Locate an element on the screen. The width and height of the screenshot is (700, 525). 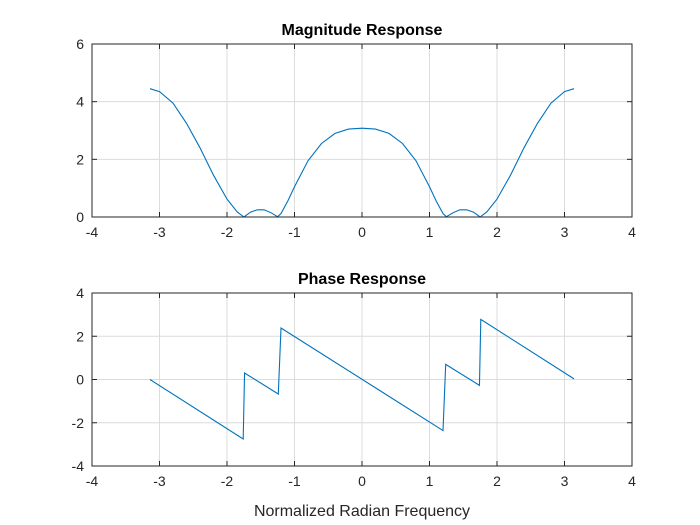
phase-xtick-label: -1 is located at coordinates (294, 481).